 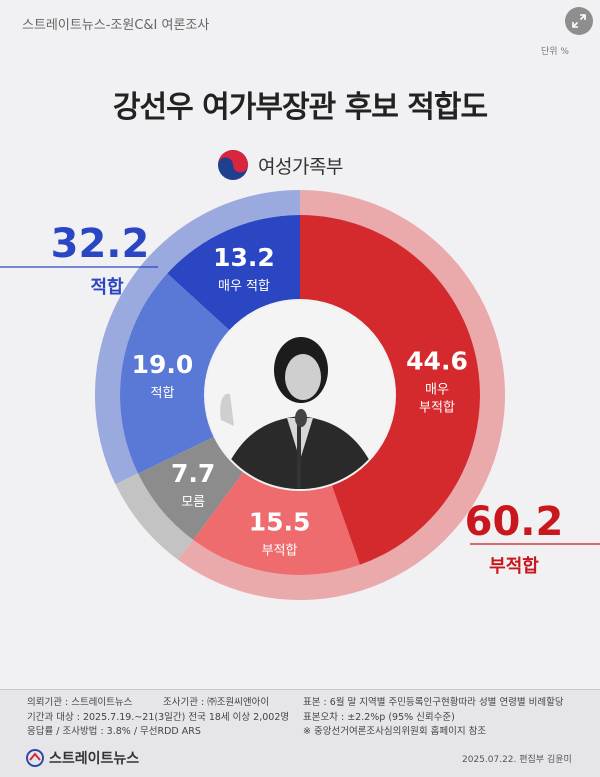 What do you see at coordinates (514, 566) in the screenshot?
I see `callout-label: 부적합` at bounding box center [514, 566].